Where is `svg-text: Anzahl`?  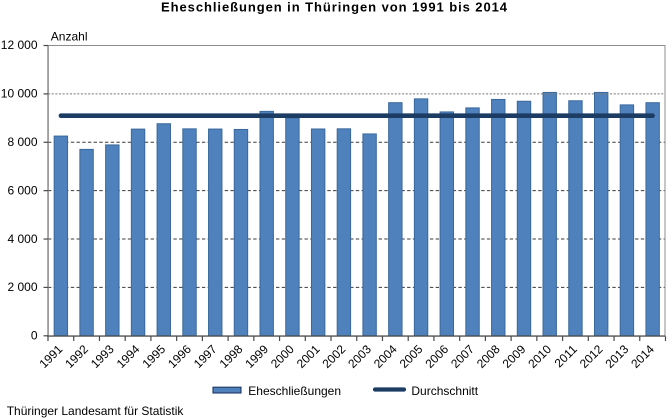
svg-text: Anzahl is located at coordinates (69, 37).